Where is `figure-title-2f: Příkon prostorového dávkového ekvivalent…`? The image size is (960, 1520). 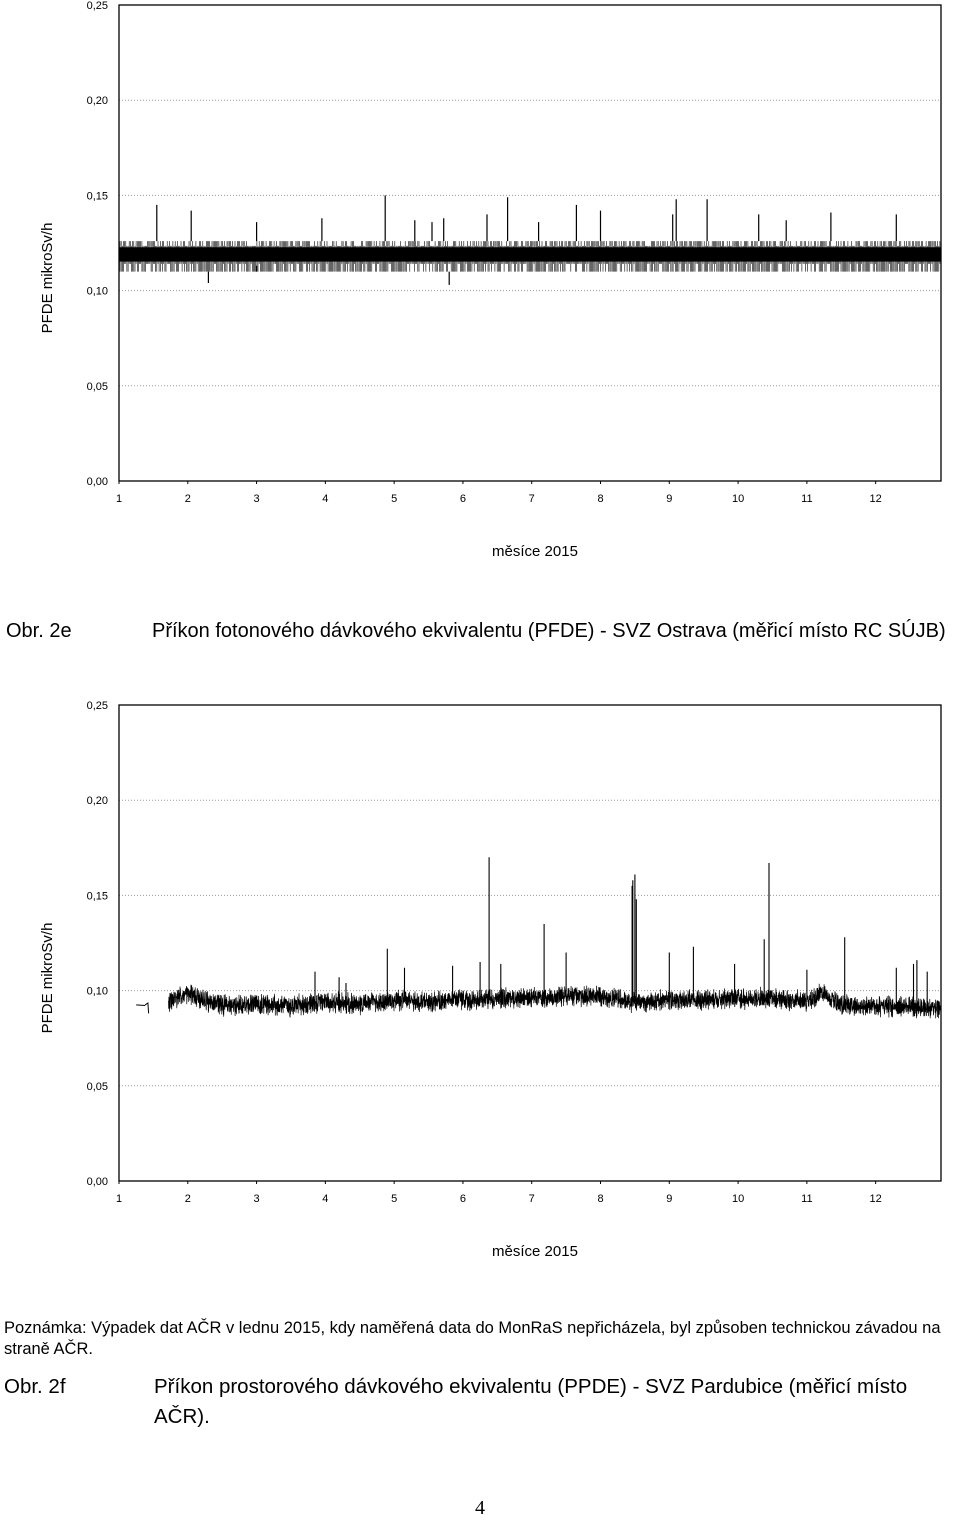 figure-title-2f: Příkon prostorového dávkového ekvivalent… is located at coordinates (531, 1401).